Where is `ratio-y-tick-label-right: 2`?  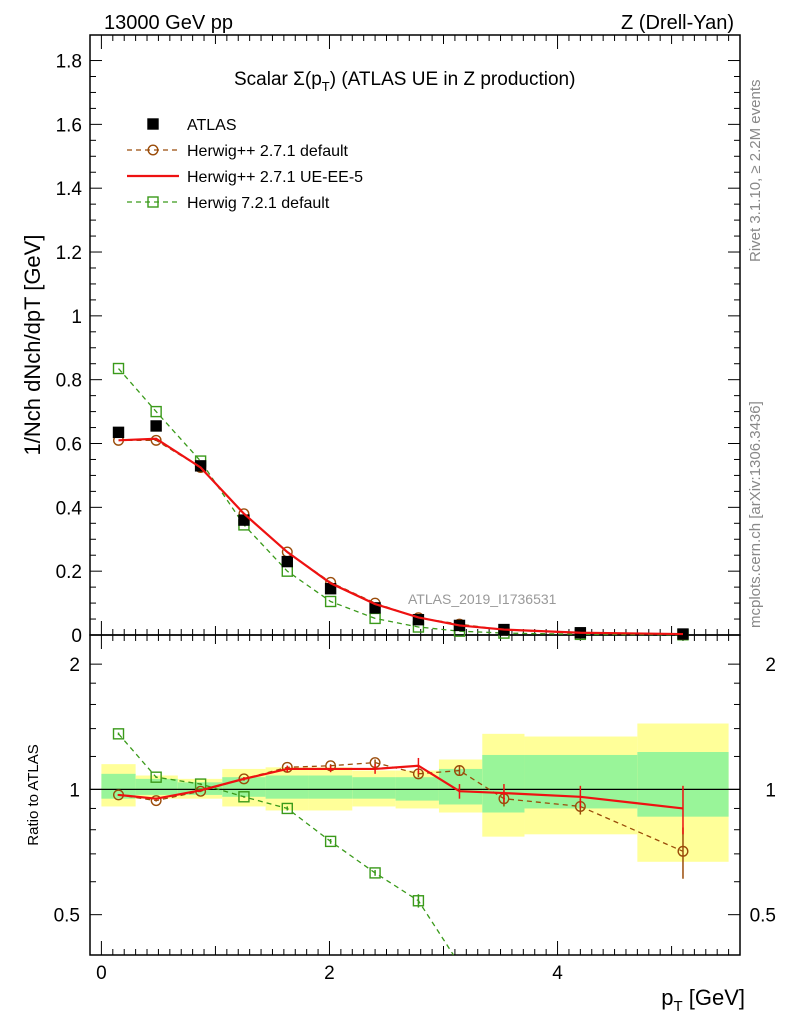
ratio-y-tick-label-right: 2 is located at coordinates (770, 665).